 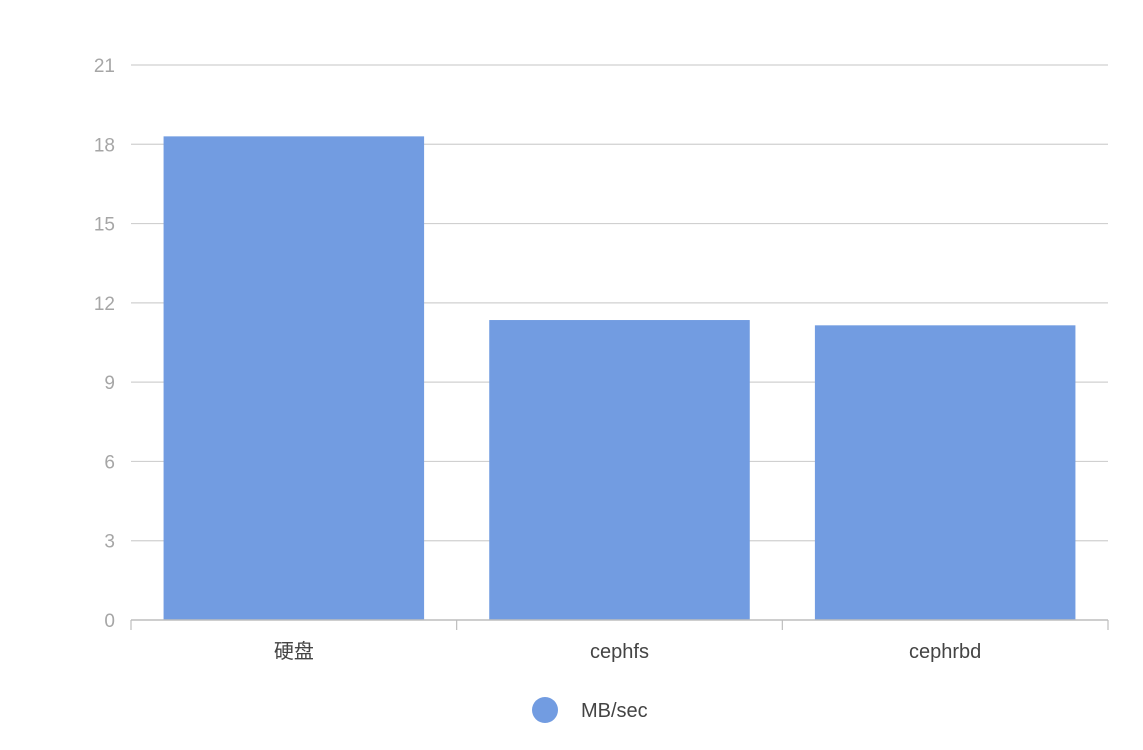 I want to click on x-axis-tick-labels: 硬盘 cephfs cephrbd, so click(x=627, y=651).